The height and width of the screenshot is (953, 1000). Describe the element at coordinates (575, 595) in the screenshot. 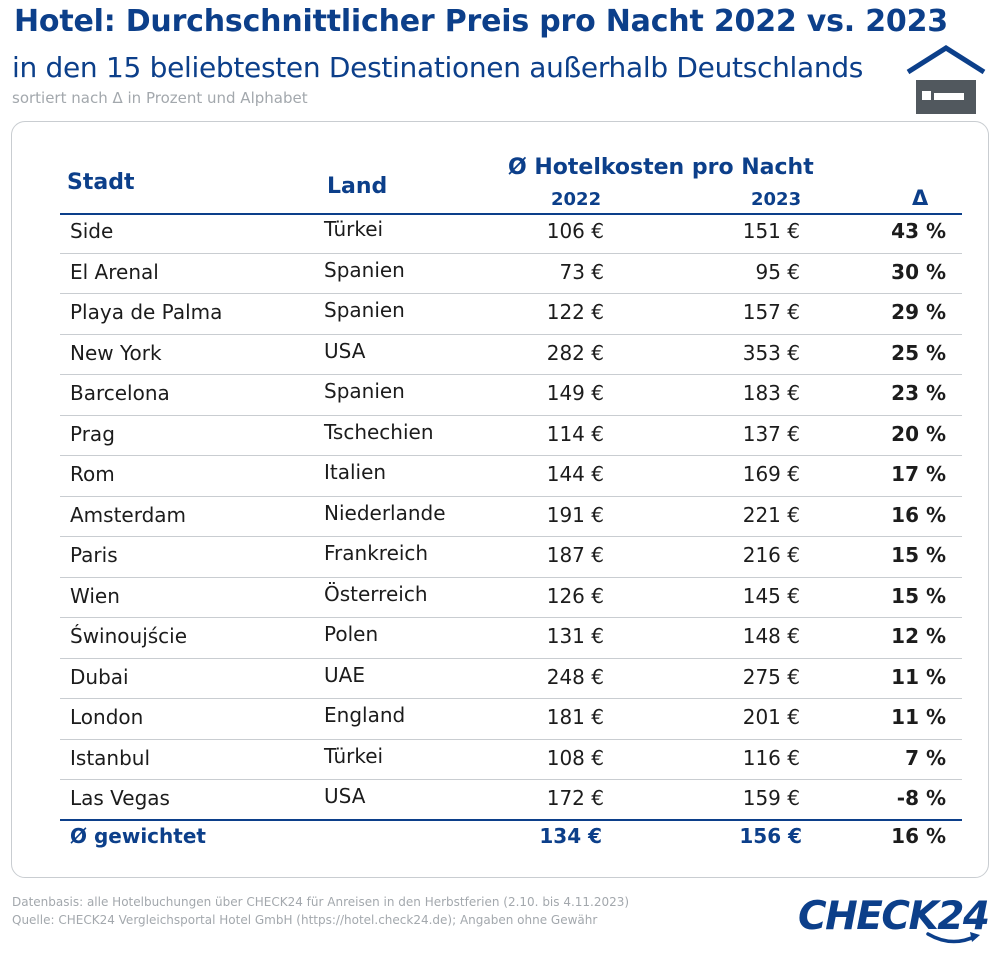

I see `price-2022-cell: 126 €` at that location.